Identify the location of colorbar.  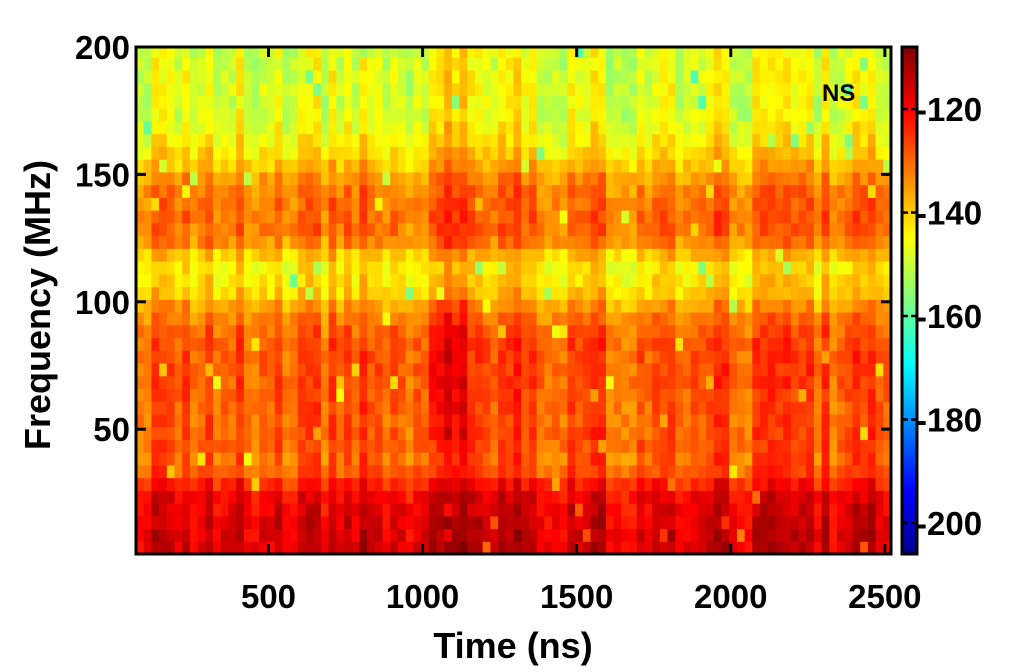
(909, 300).